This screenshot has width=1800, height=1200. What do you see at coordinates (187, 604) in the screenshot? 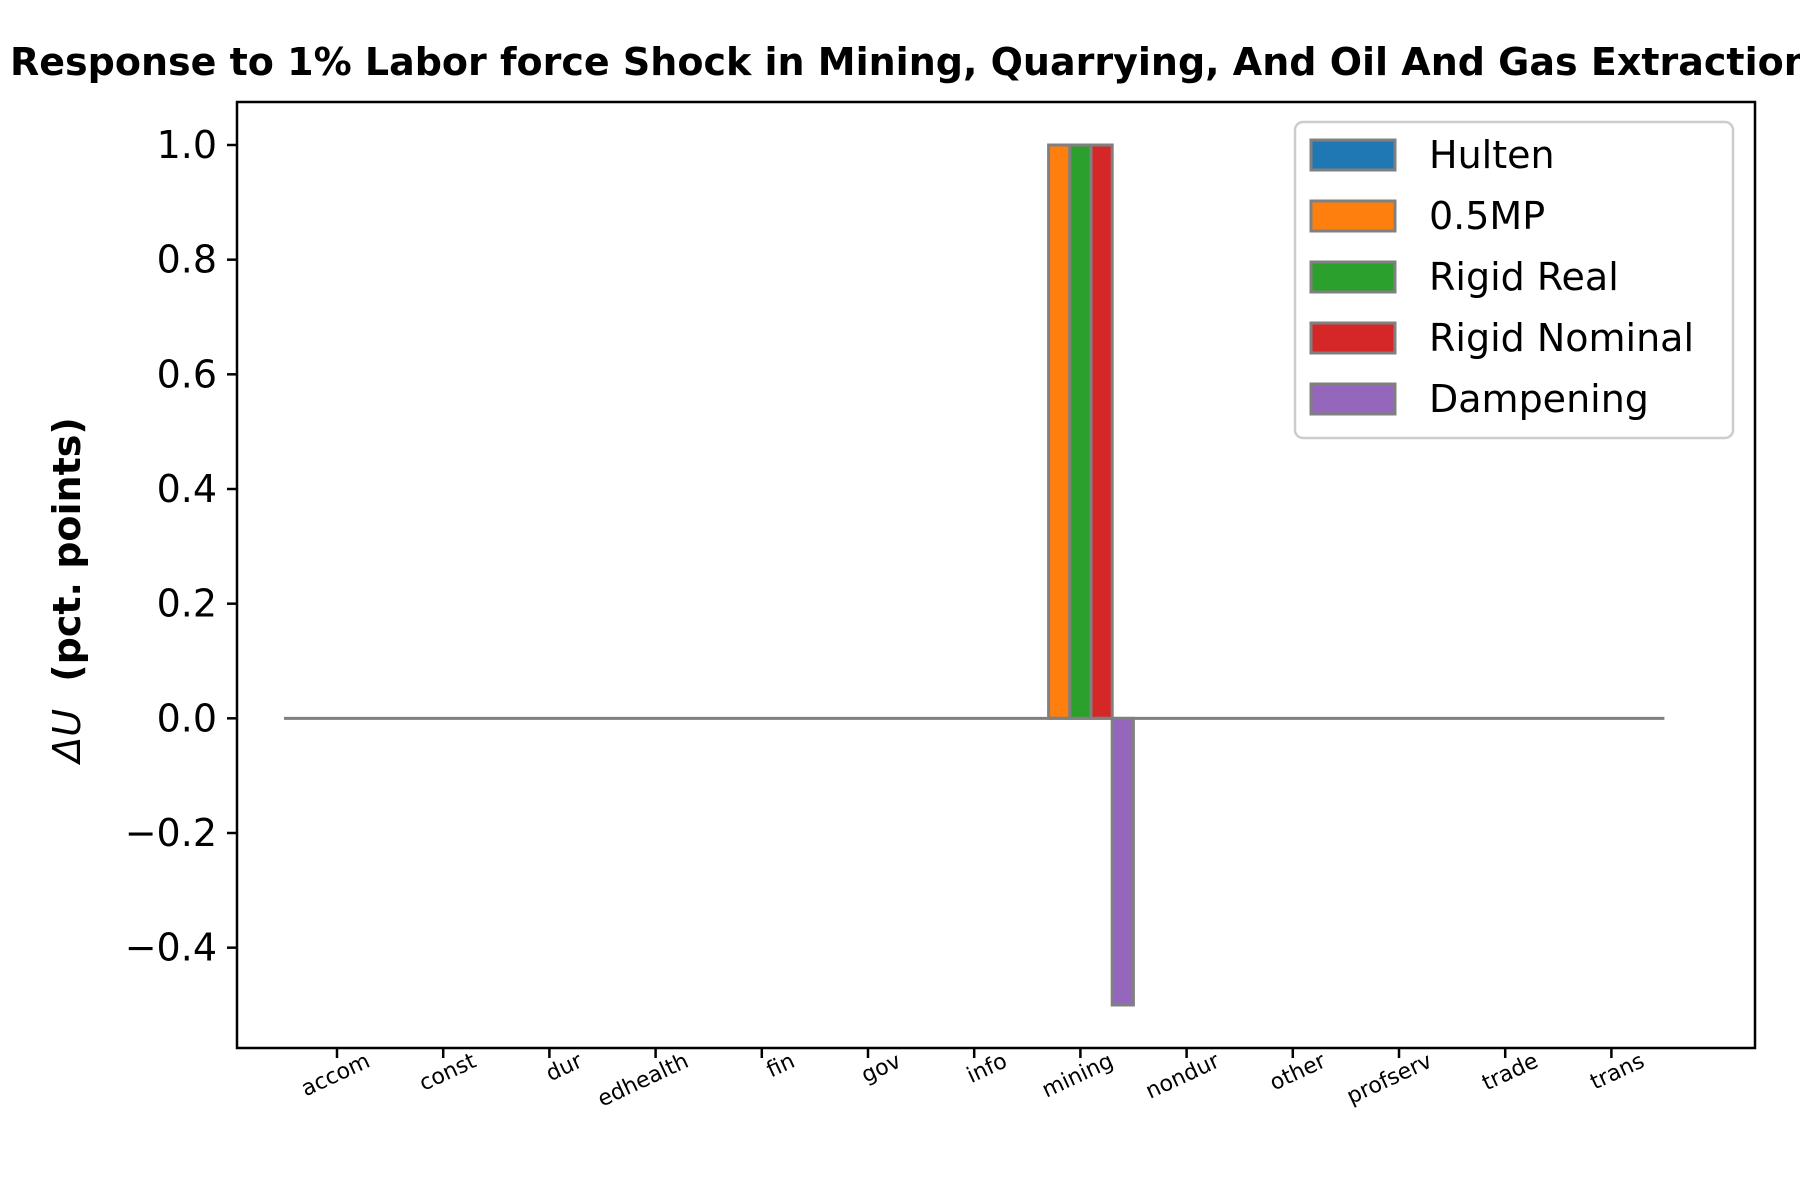
I see `y-tick-label: 0.2` at bounding box center [187, 604].